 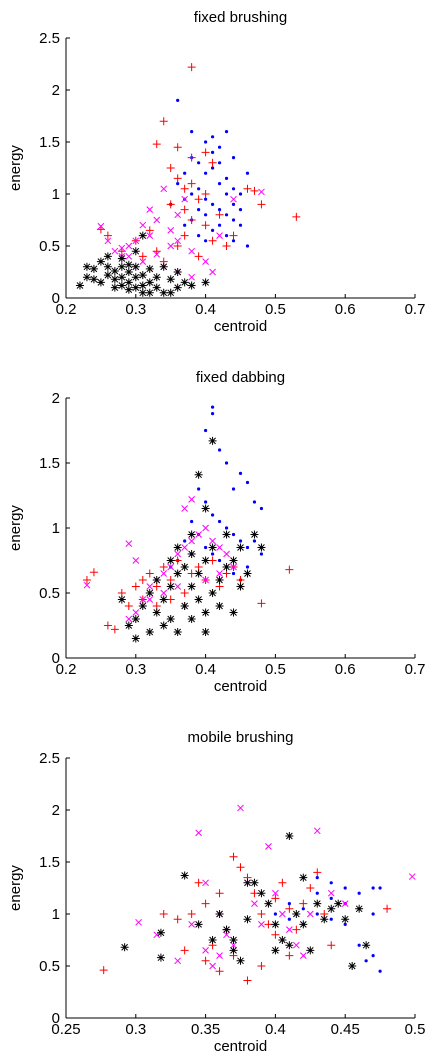 I want to click on series-star, so click(x=191, y=539).